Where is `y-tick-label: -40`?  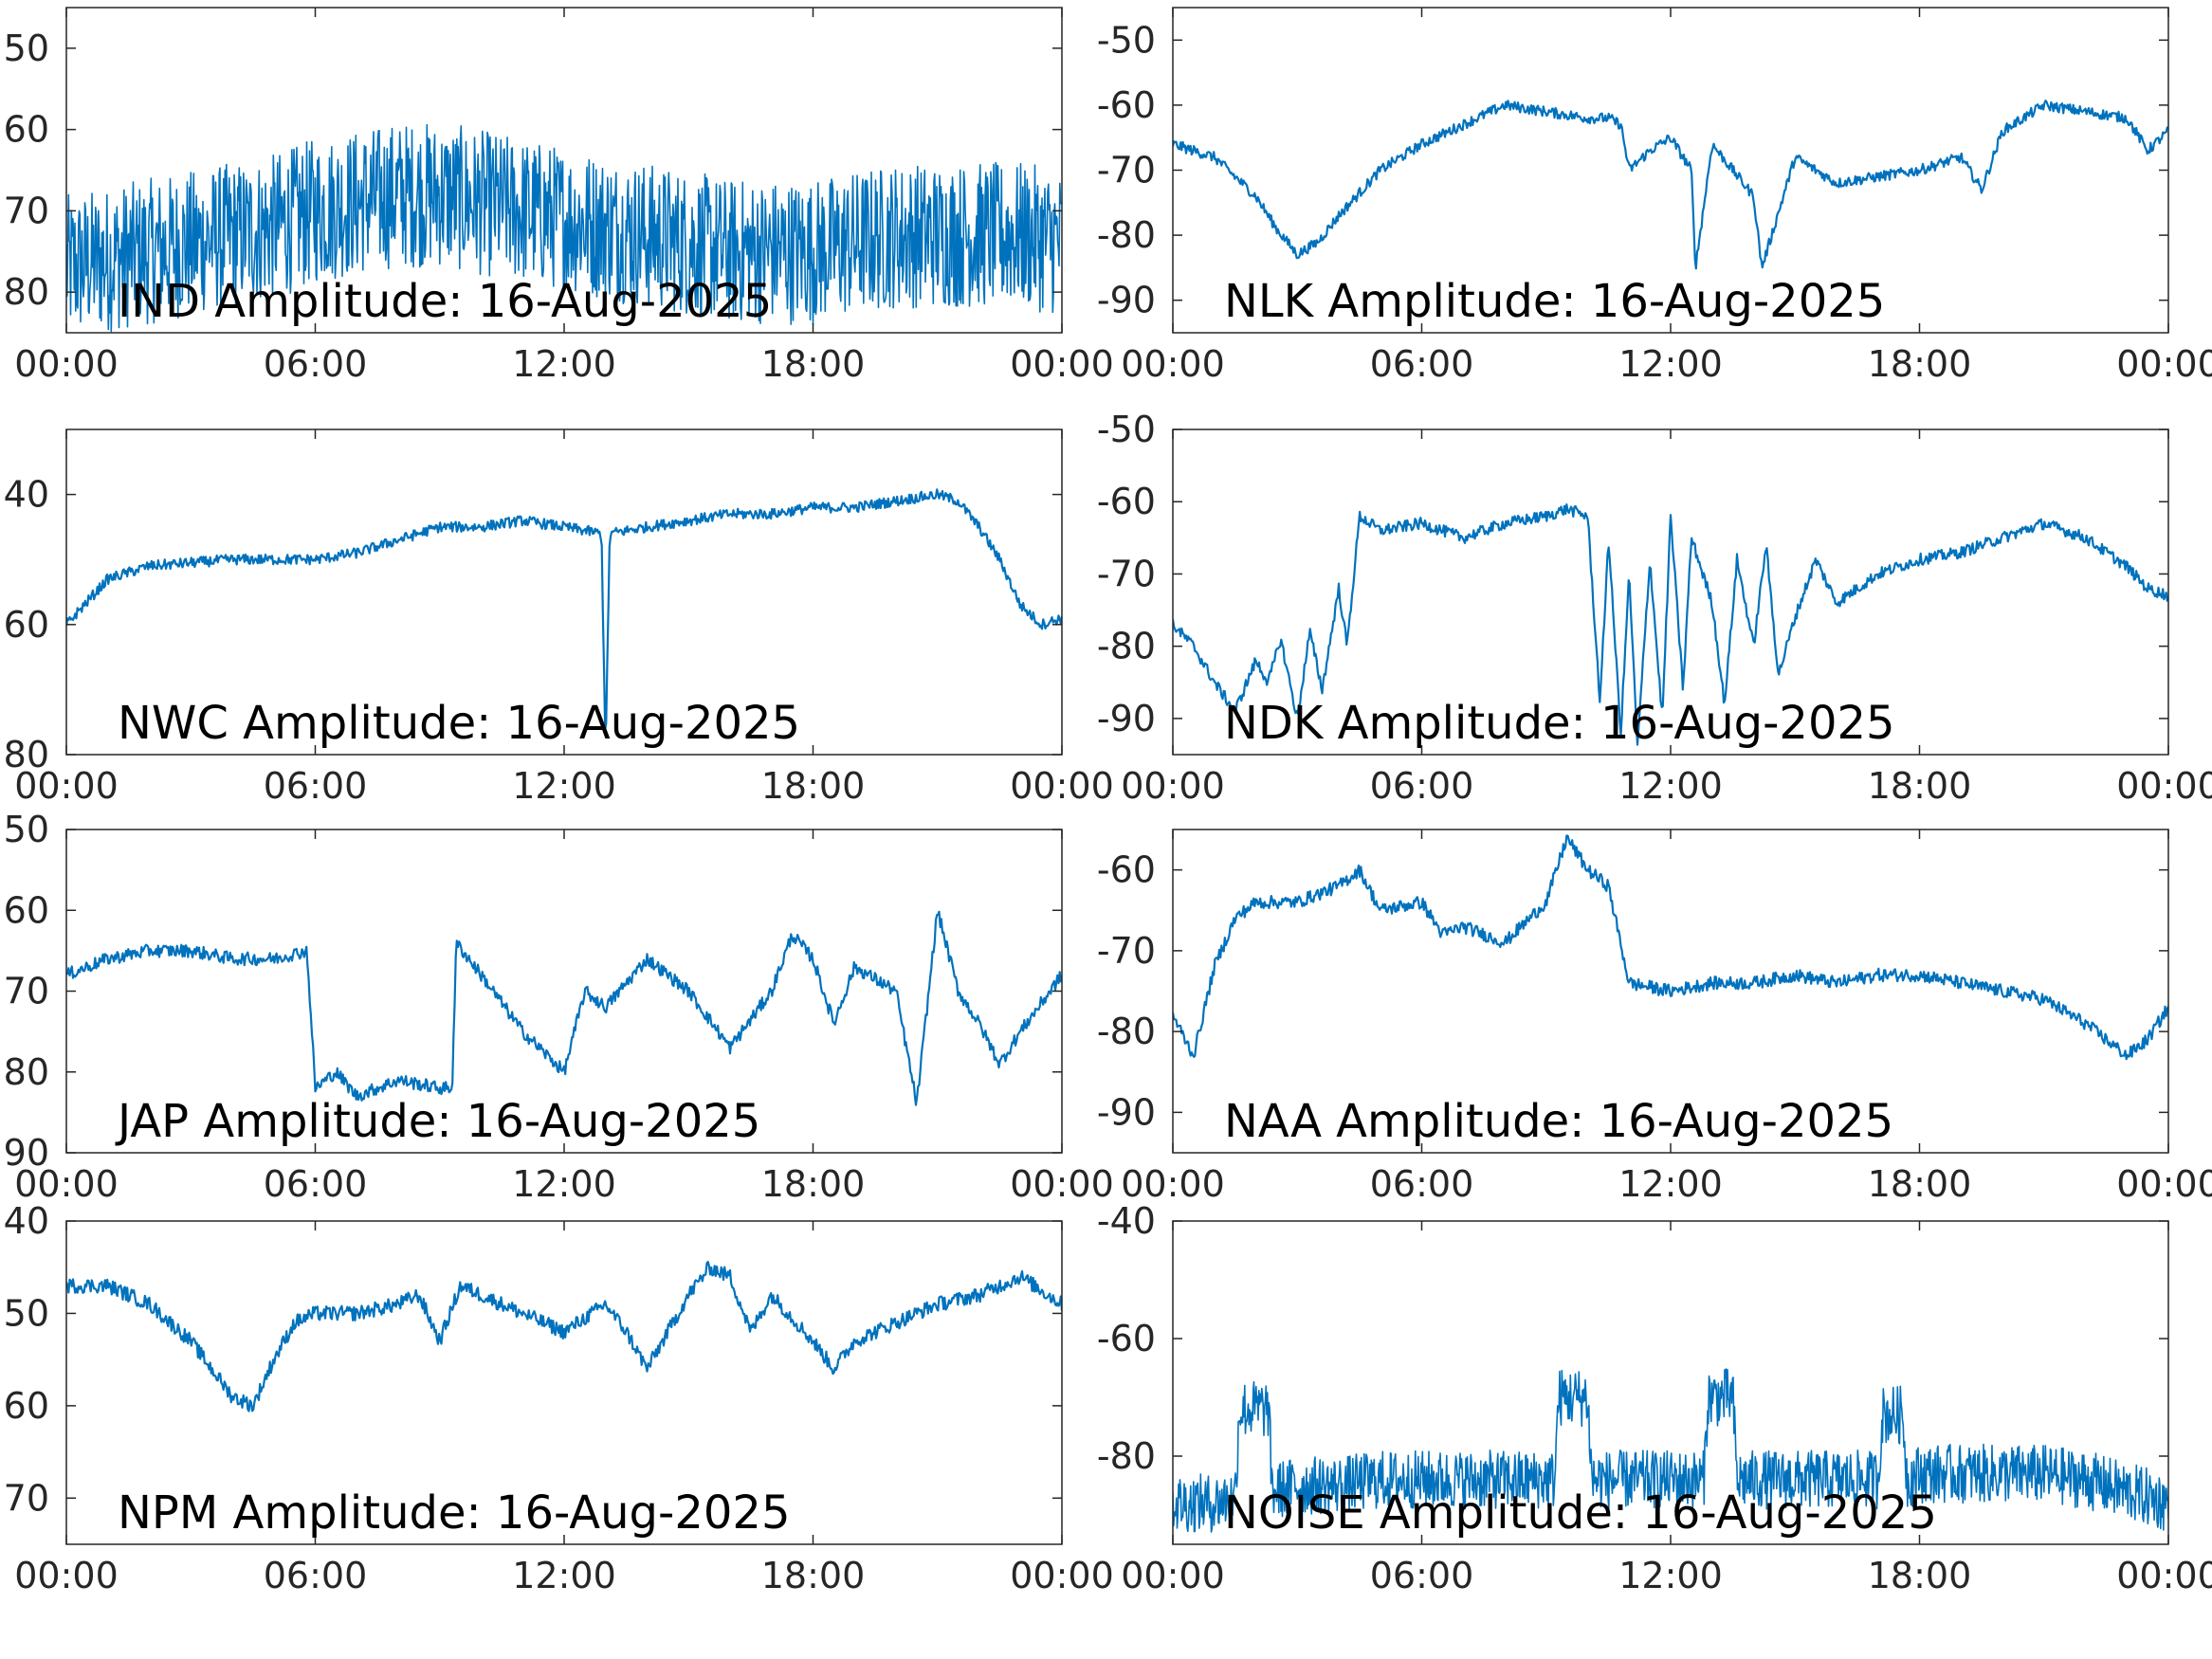
y-tick-label: -40 is located at coordinates (1126, 1221).